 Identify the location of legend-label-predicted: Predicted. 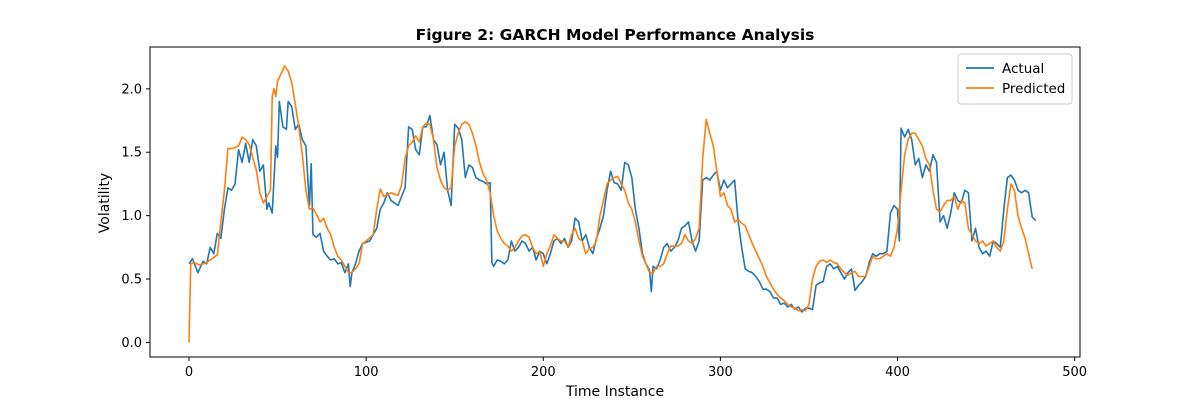
(1033, 89).